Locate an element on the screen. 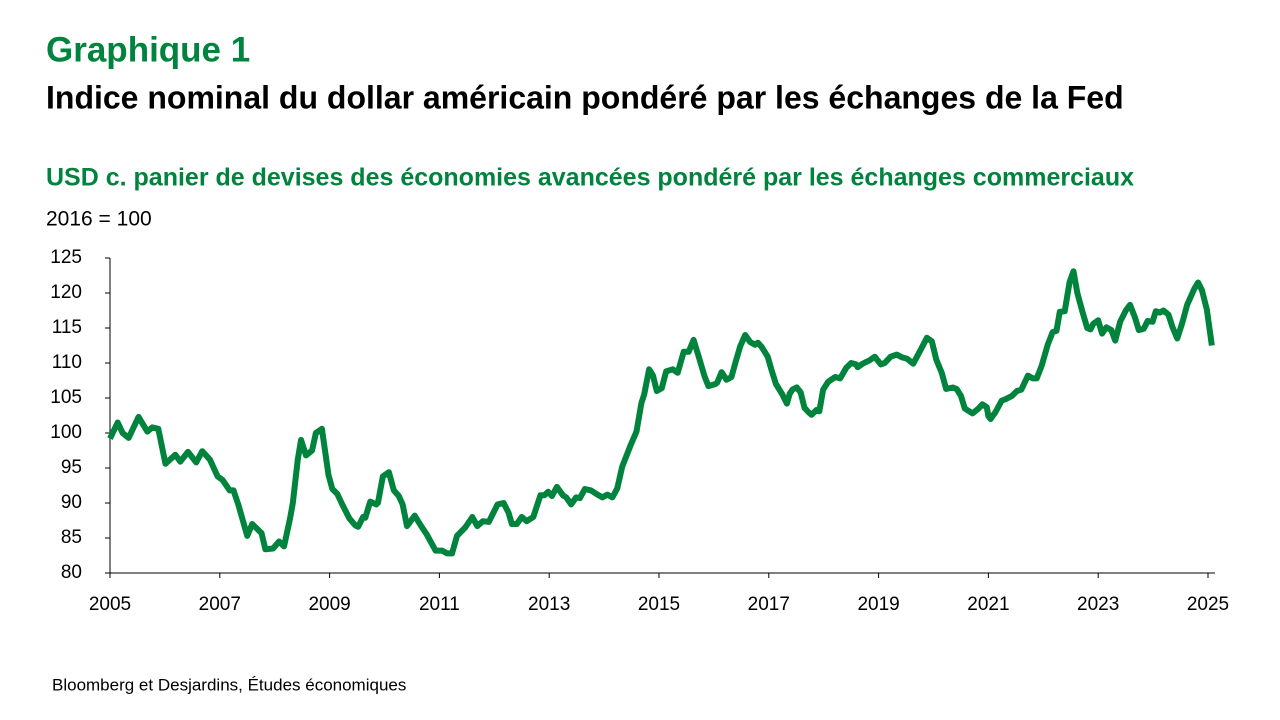 This screenshot has width=1280, height=720. y-tick-label: 120 is located at coordinates (66, 292).